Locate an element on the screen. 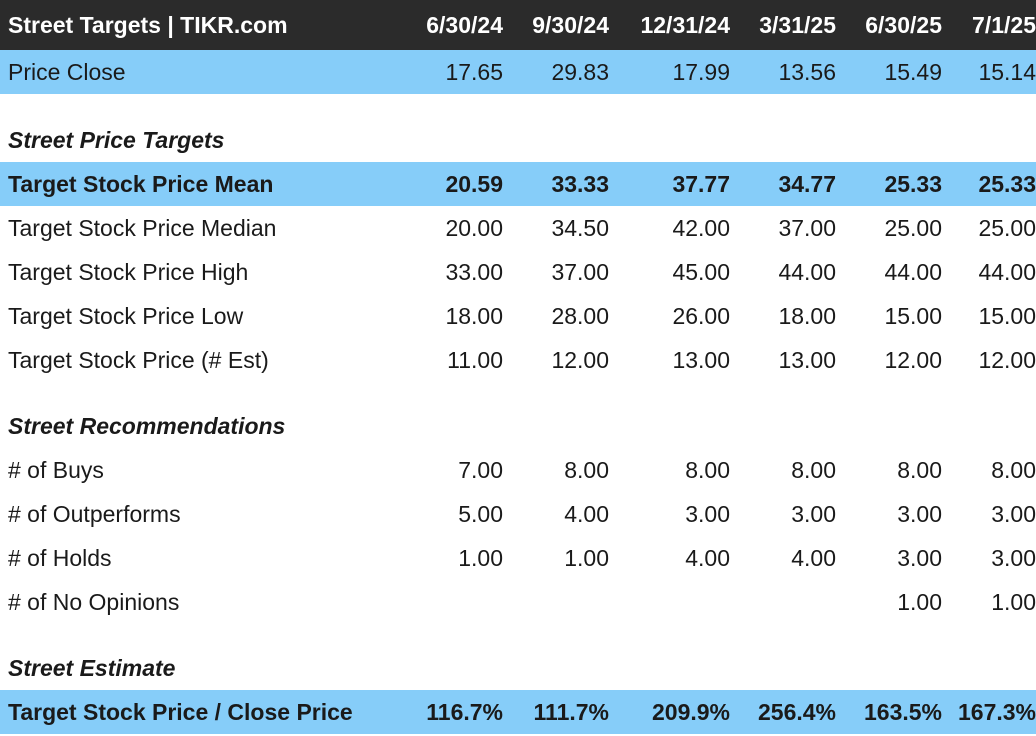  row-label: Target Stock Price (# Est) is located at coordinates (138, 359).